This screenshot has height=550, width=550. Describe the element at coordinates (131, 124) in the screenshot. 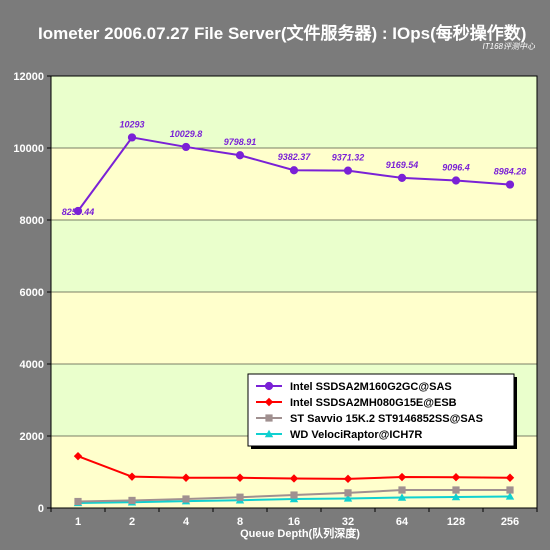

I see `data-label: 10293` at that location.